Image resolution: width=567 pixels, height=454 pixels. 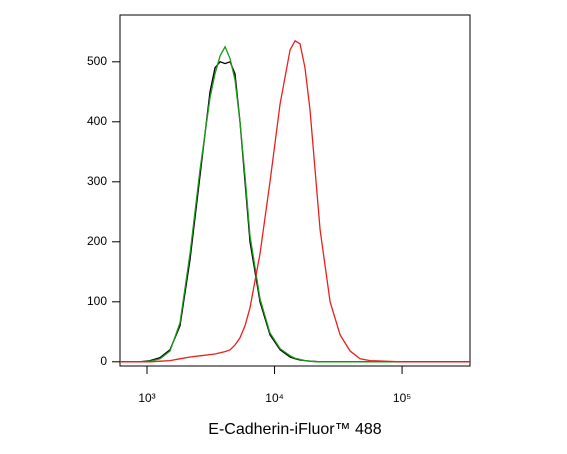 I want to click on x-axis-label: E-Cadherin-iFluor™ 488, so click(x=295, y=429).